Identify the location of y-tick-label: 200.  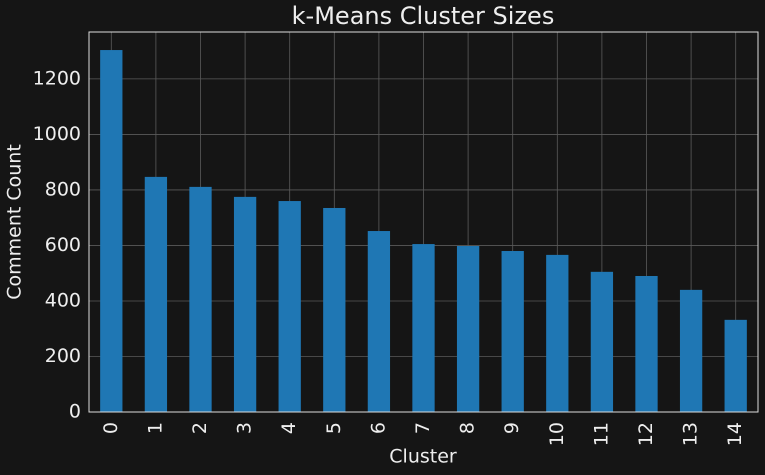
(63, 356).